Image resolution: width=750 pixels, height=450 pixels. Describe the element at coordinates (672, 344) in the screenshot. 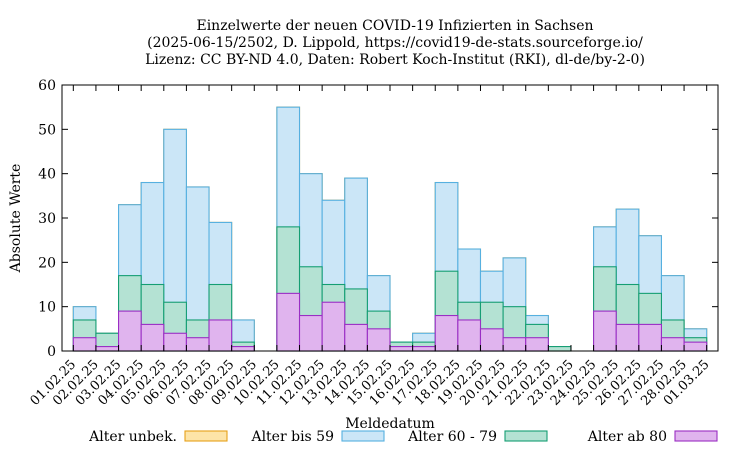

I see `bar-alter-ab-80-27.02.25` at that location.